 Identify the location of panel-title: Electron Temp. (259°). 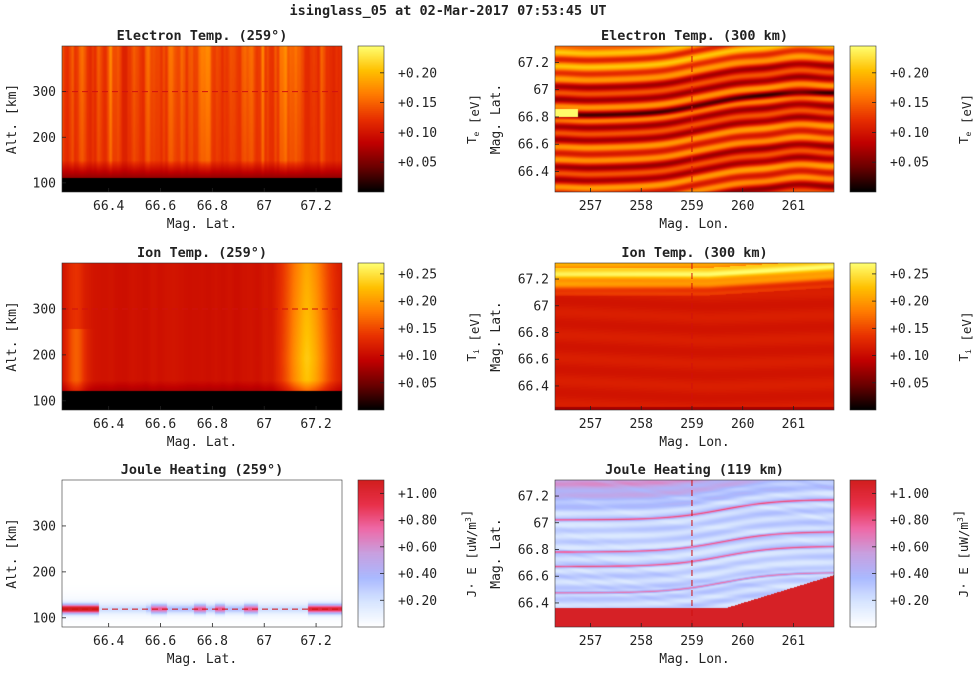
(202, 36).